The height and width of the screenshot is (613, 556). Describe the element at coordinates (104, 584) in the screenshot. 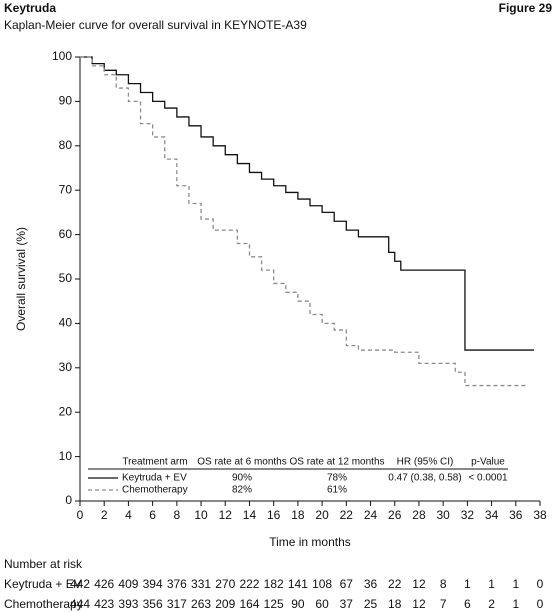

I see `risk-count: 426` at that location.